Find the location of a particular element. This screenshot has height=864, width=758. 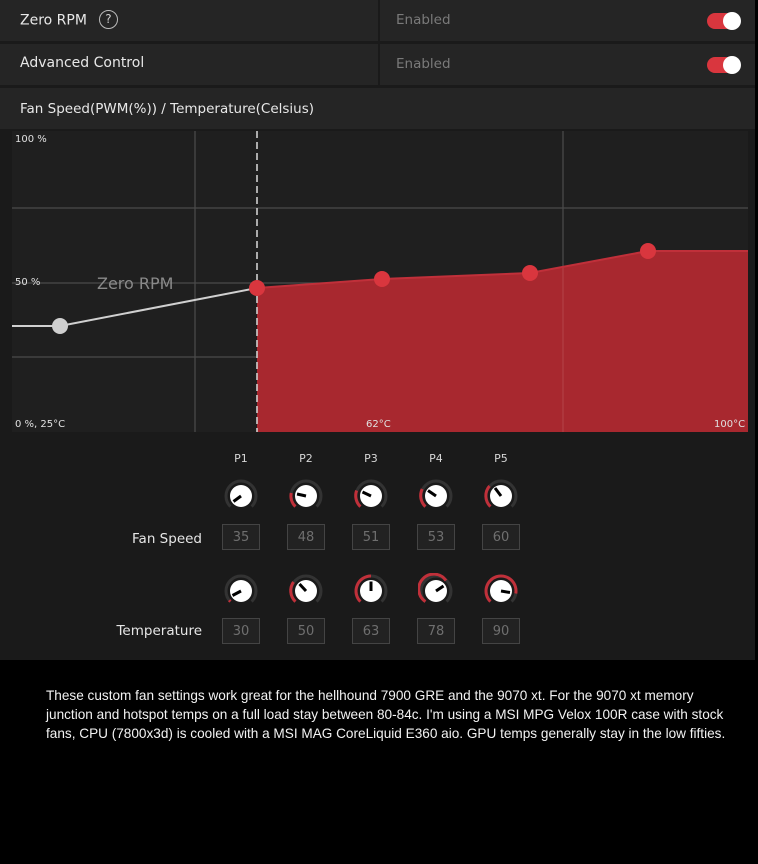

fan-speed-knob-p4 is located at coordinates (436, 496).